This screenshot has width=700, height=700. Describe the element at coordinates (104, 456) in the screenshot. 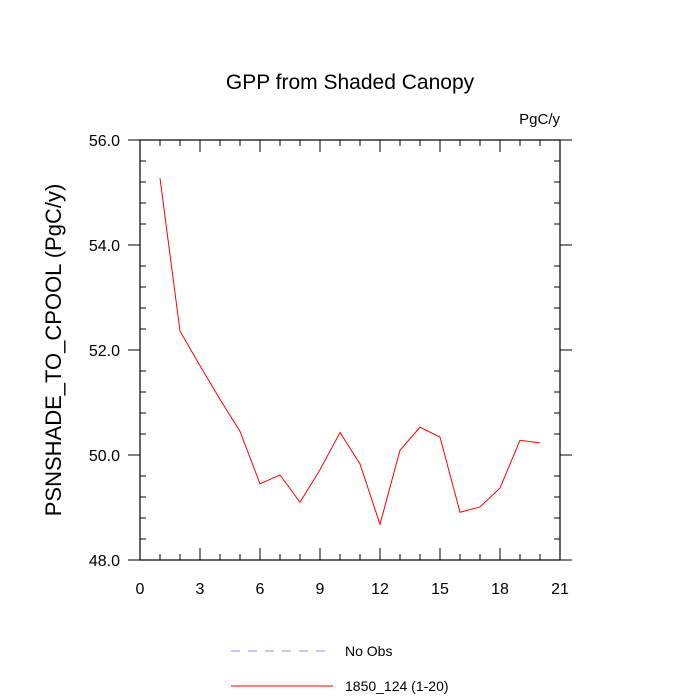

I see `y-tick-label: 50.0` at that location.